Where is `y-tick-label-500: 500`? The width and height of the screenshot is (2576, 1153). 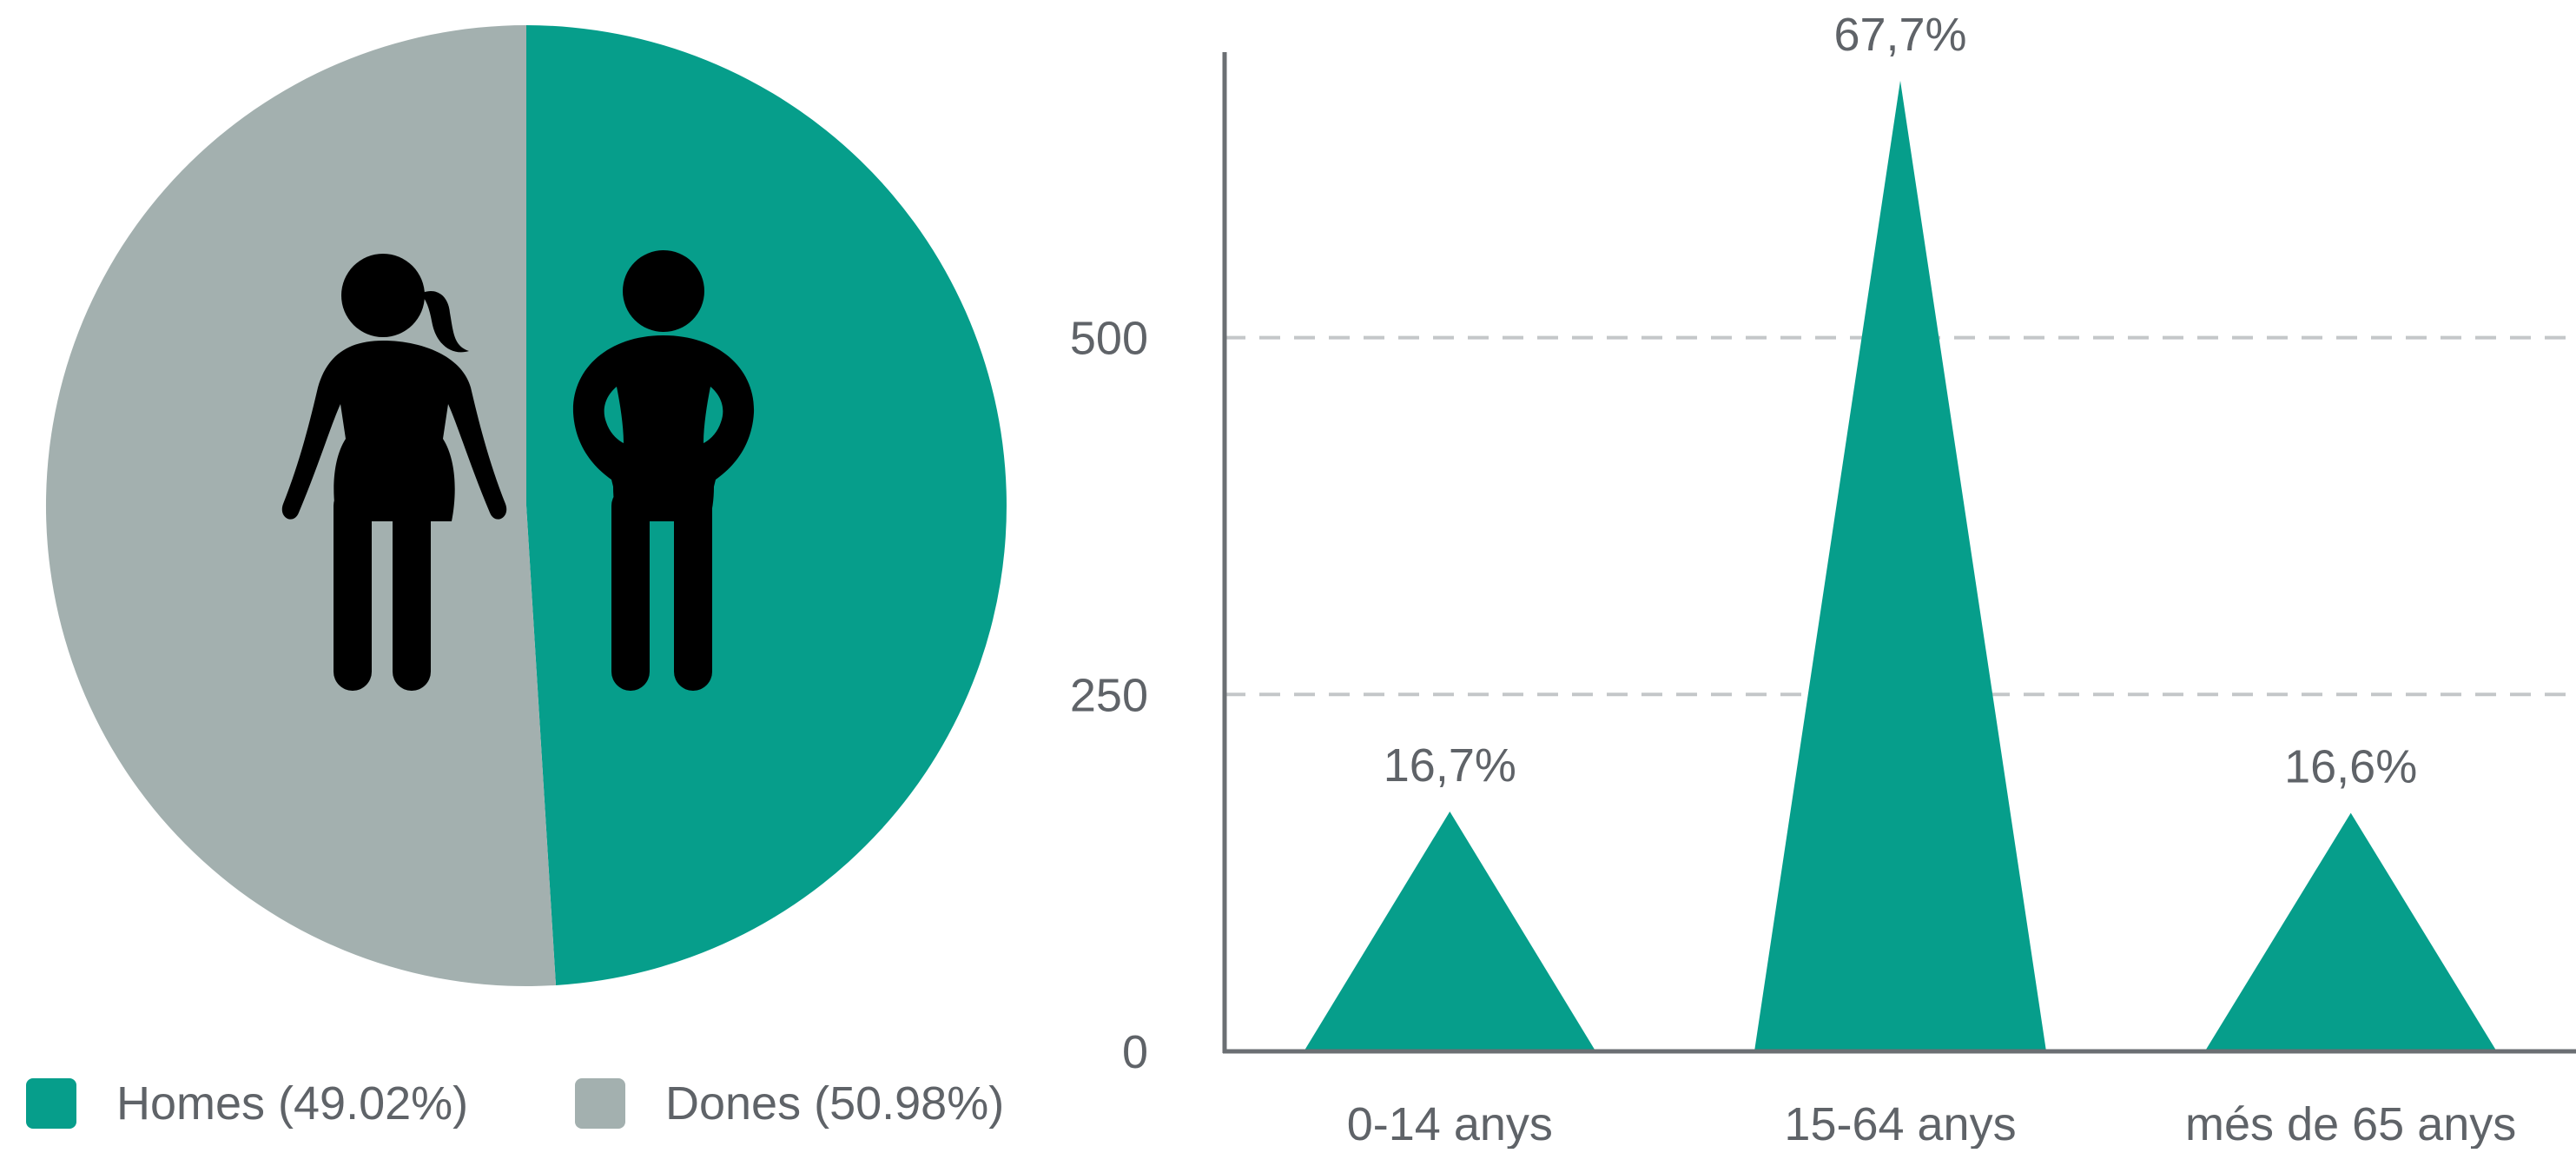 y-tick-label-500: 500 is located at coordinates (1109, 339).